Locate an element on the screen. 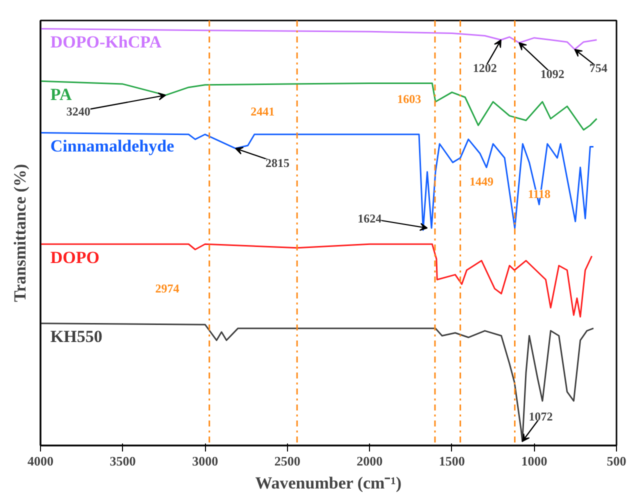 The height and width of the screenshot is (497, 630). annotation: 754 is located at coordinates (598, 67).